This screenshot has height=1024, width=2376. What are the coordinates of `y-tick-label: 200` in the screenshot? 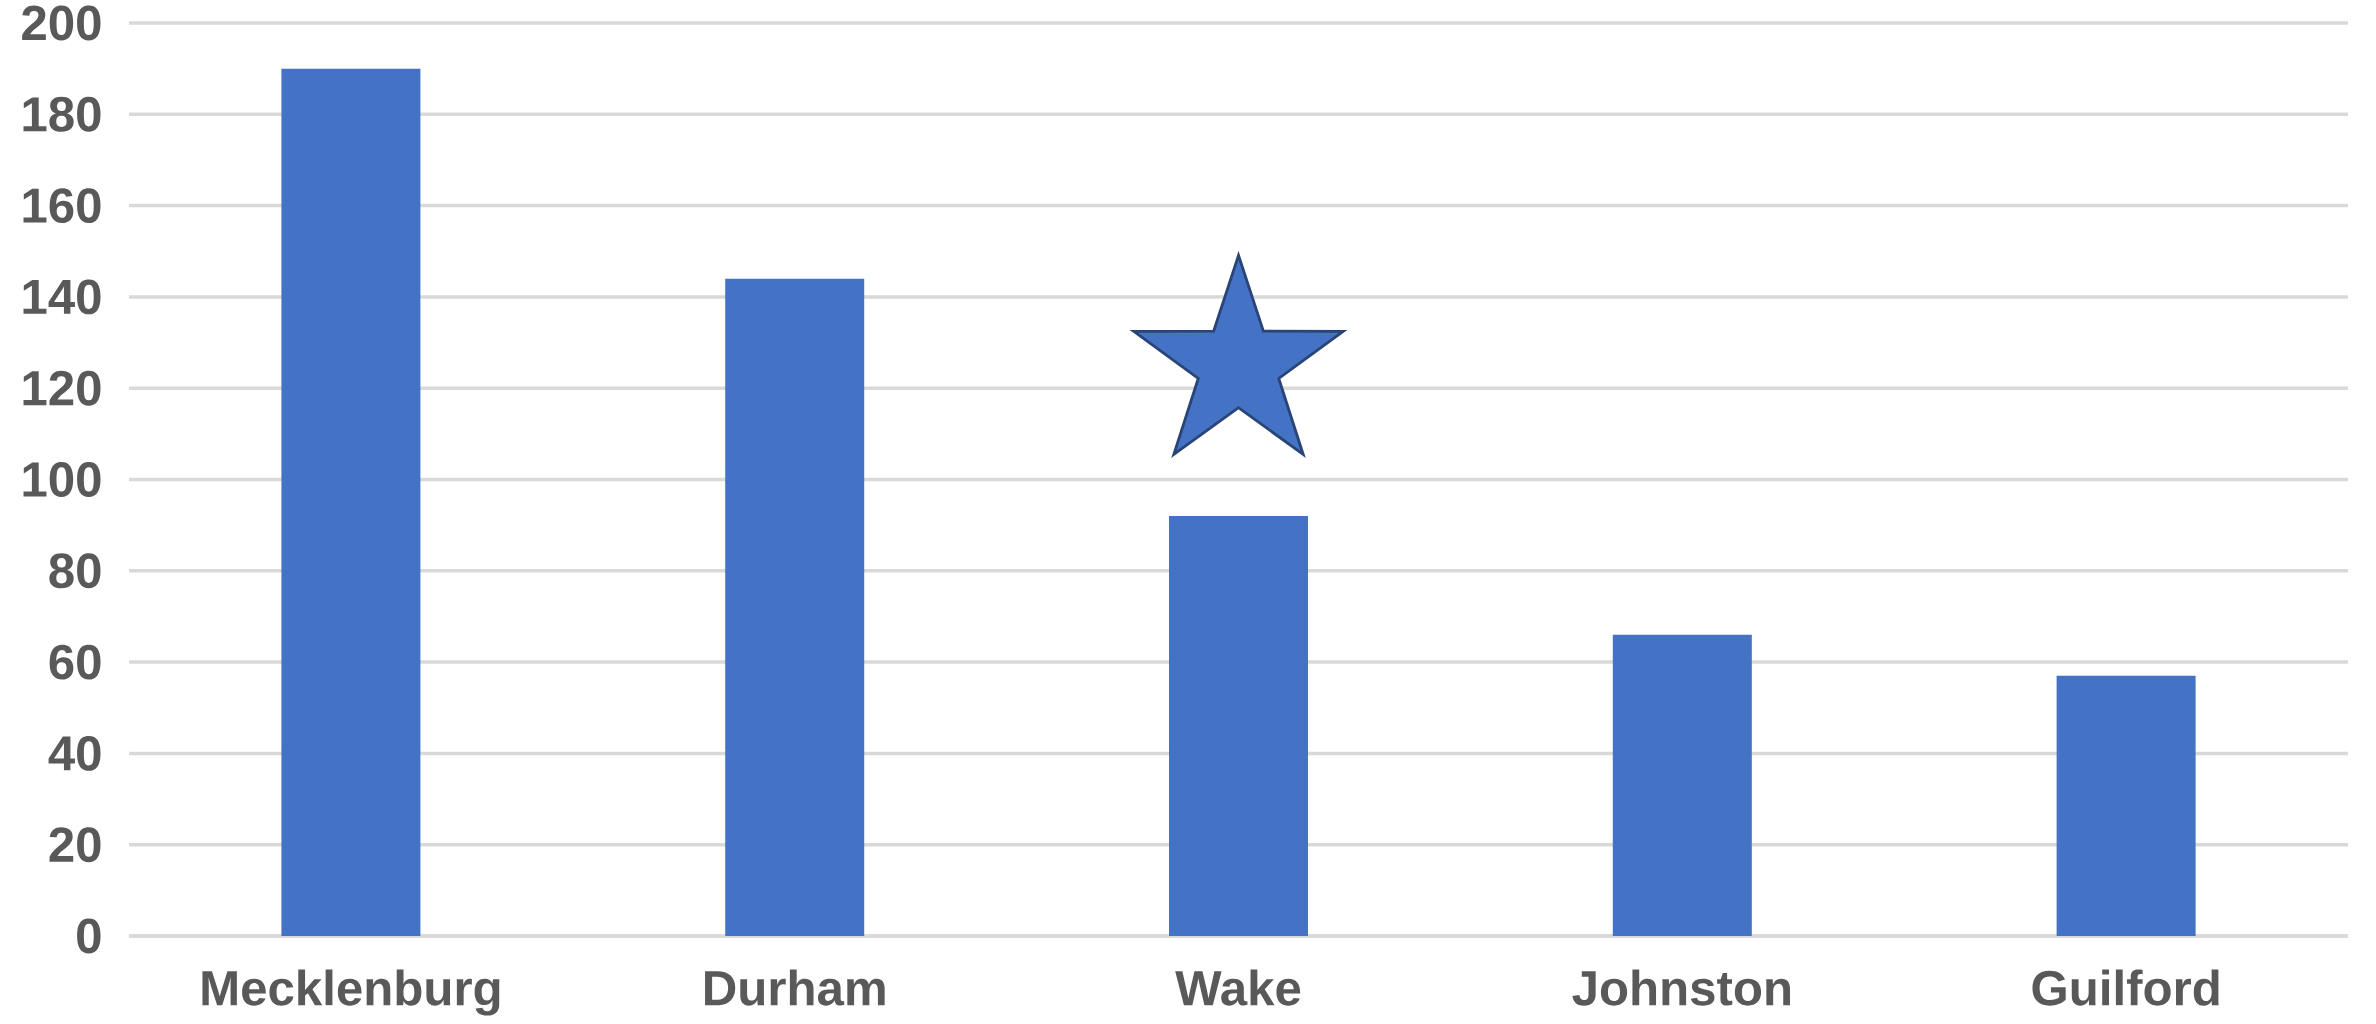 It's located at (61, 23).